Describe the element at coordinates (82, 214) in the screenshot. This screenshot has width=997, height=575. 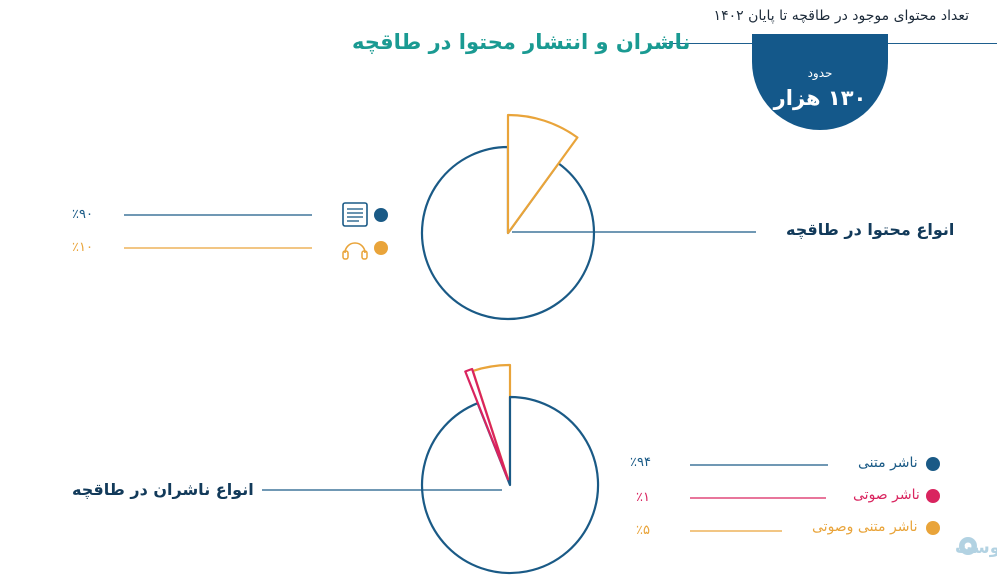
I see `chart1-pct-text: ٪۹۰` at that location.